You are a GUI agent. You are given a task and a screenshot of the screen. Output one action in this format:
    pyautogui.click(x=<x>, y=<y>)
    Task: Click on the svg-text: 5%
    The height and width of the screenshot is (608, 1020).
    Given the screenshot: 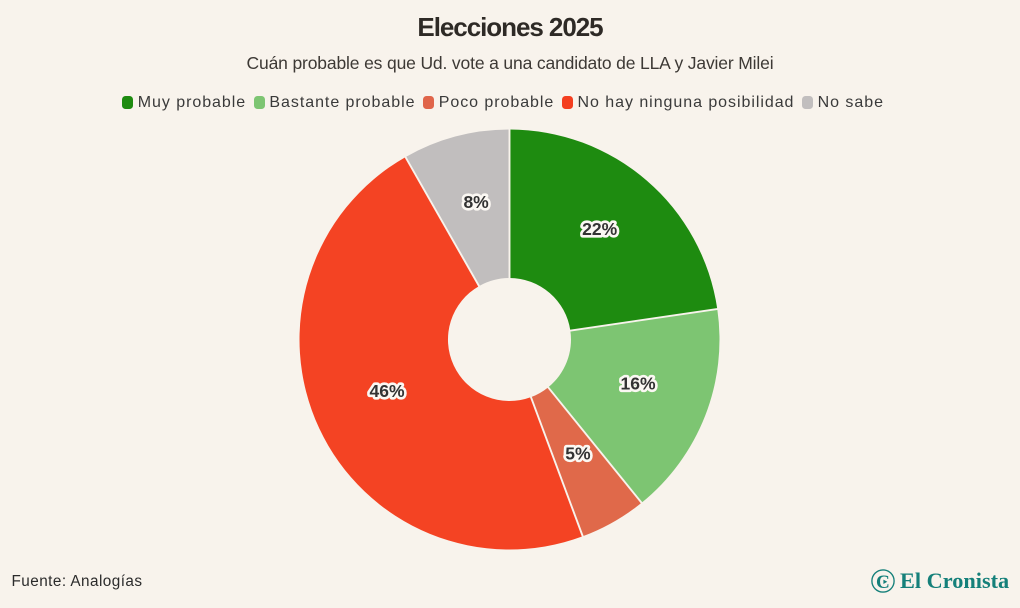 What is the action you would take?
    pyautogui.click(x=579, y=454)
    